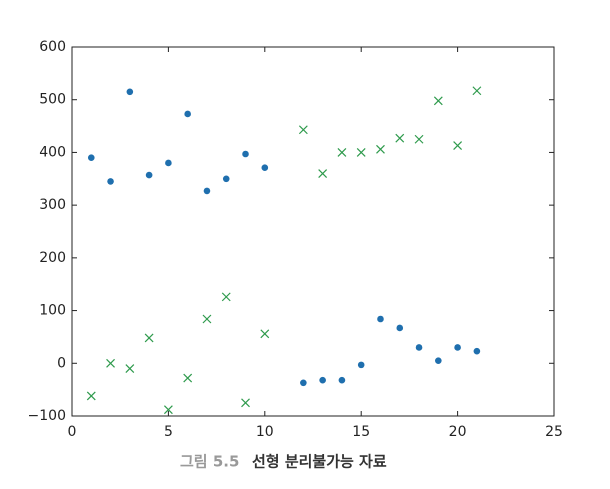 This screenshot has height=489, width=610. What do you see at coordinates (319, 462) in the screenshot?
I see `caption: 선형 분리불가능 자료` at bounding box center [319, 462].